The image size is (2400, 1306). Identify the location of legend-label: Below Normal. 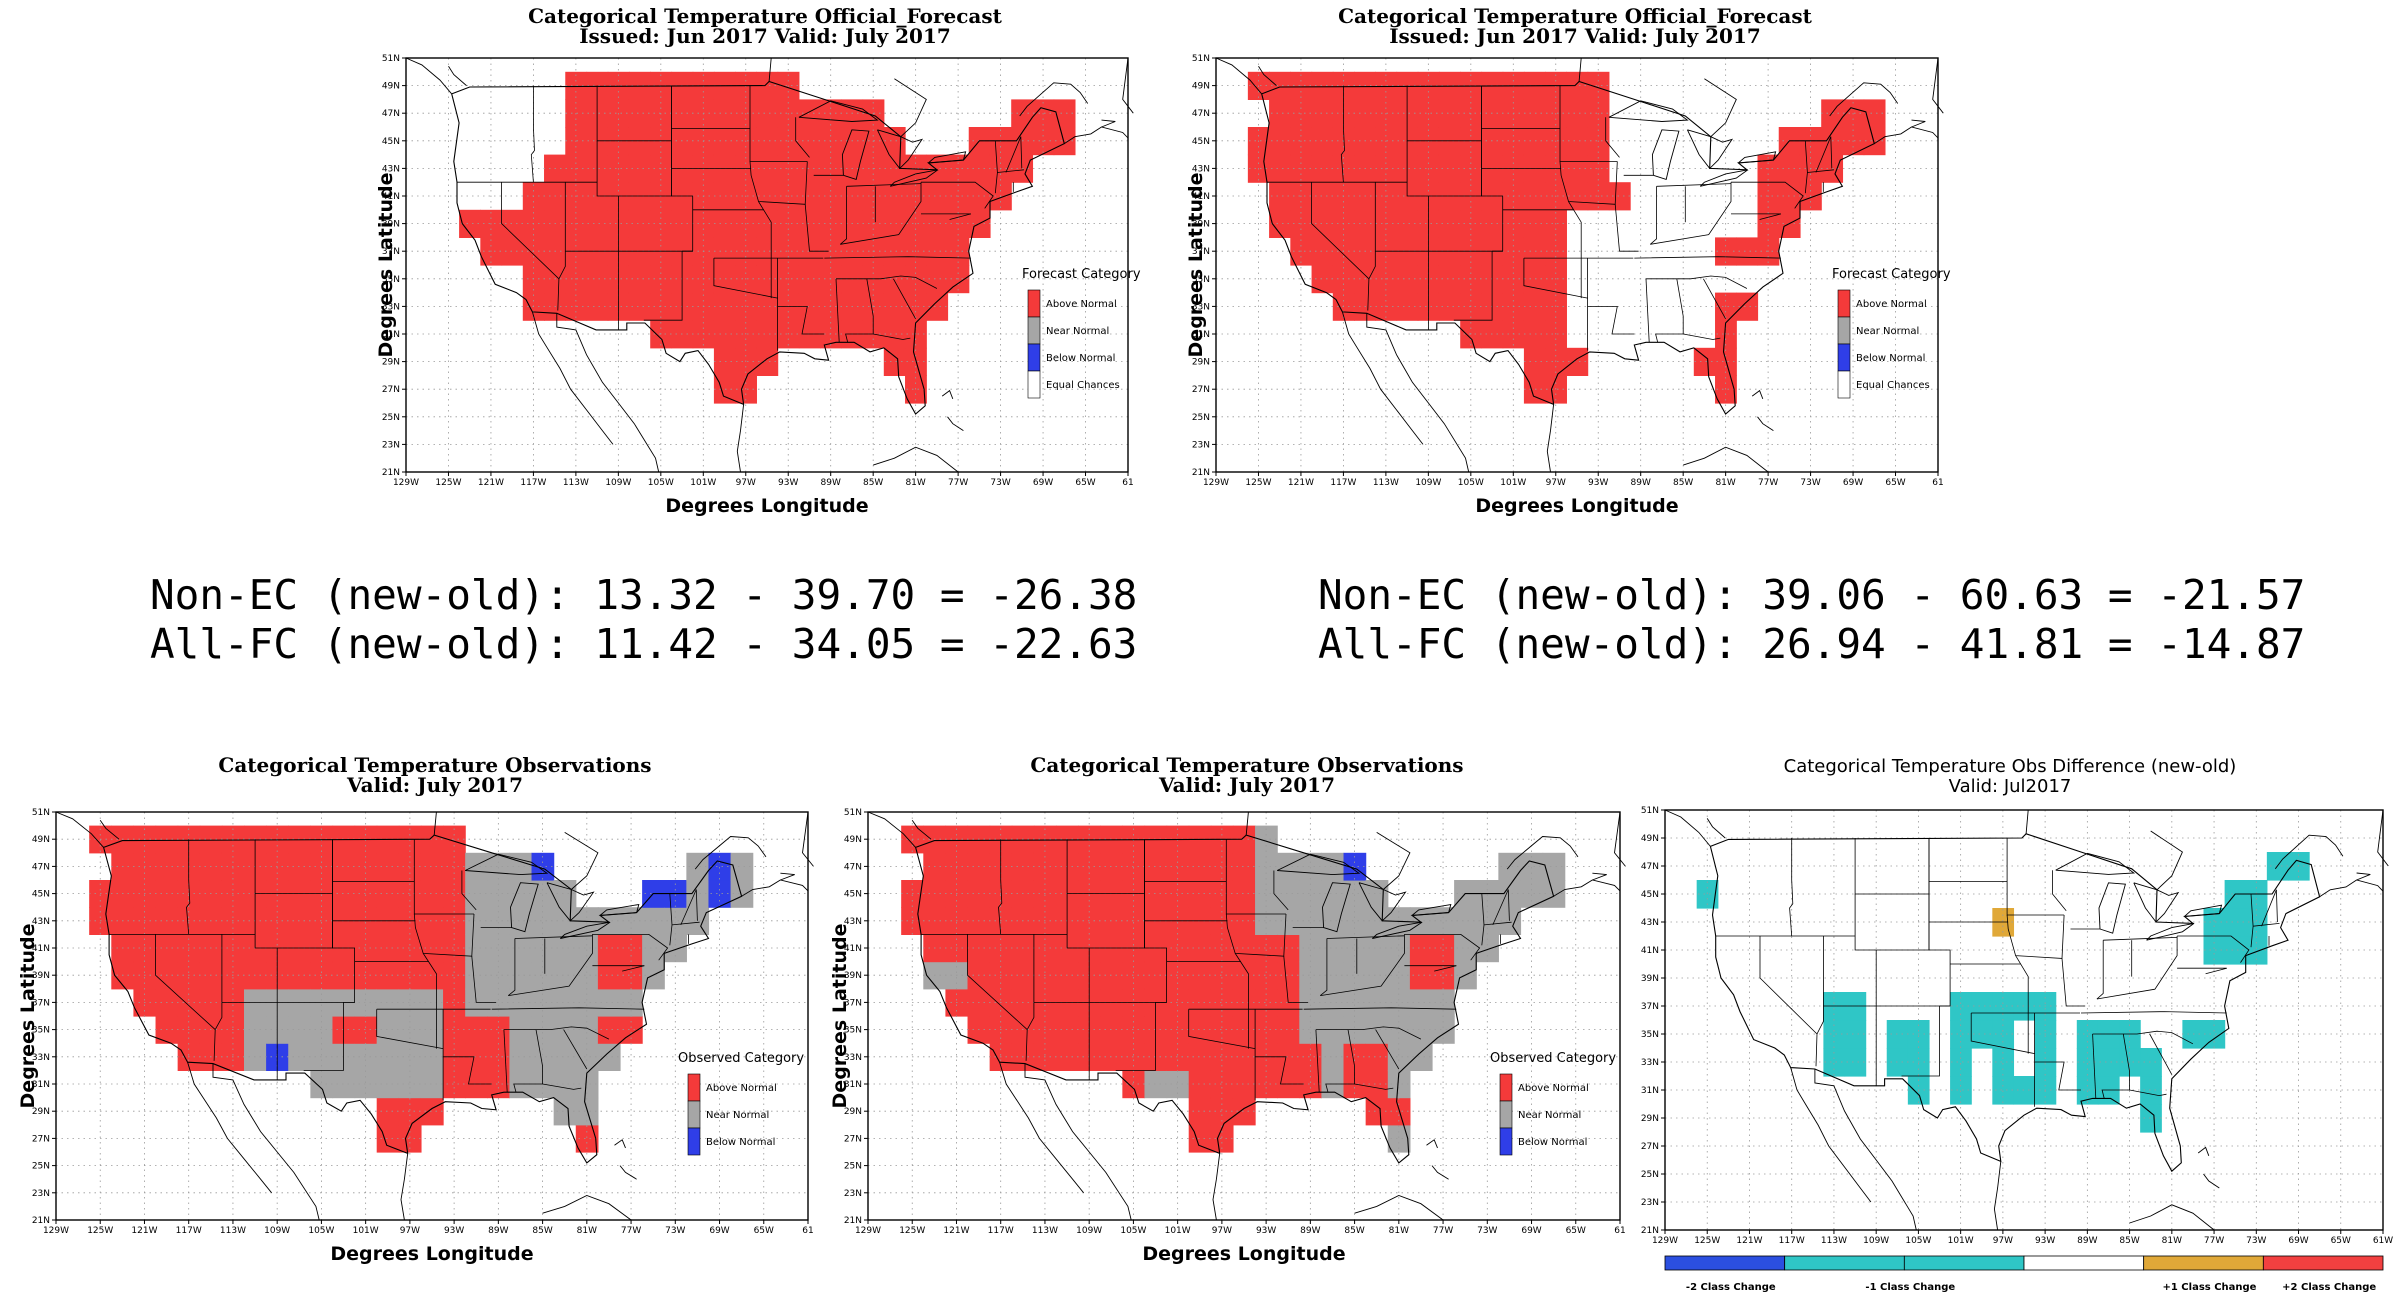
(1552, 1142).